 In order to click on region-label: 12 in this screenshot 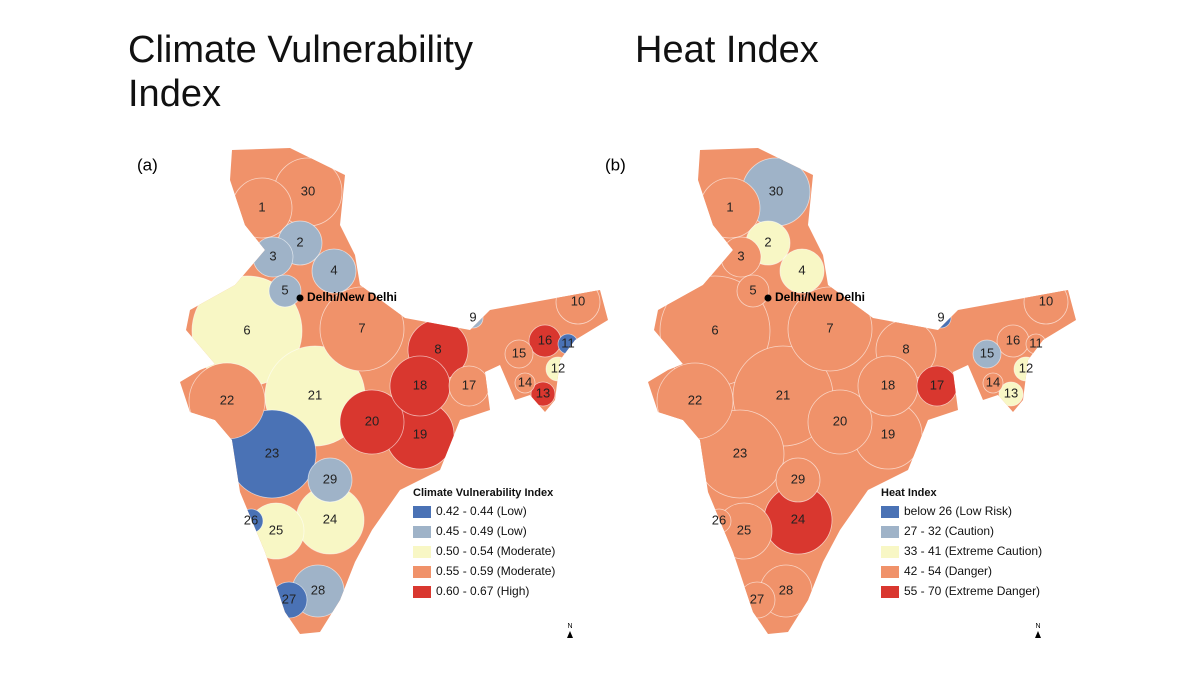, I will do `click(558, 367)`.